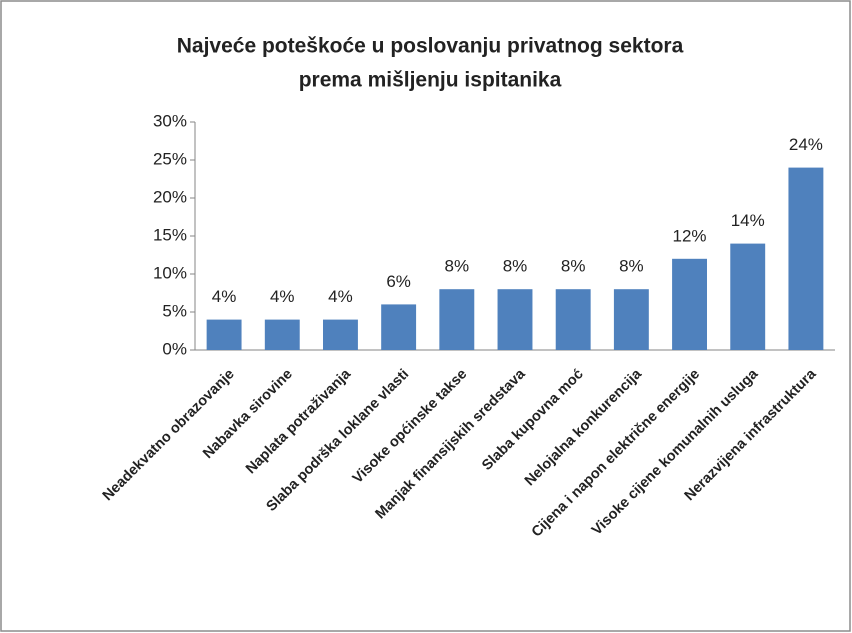  Describe the element at coordinates (170, 234) in the screenshot. I see `y-tick-label: 15%` at that location.